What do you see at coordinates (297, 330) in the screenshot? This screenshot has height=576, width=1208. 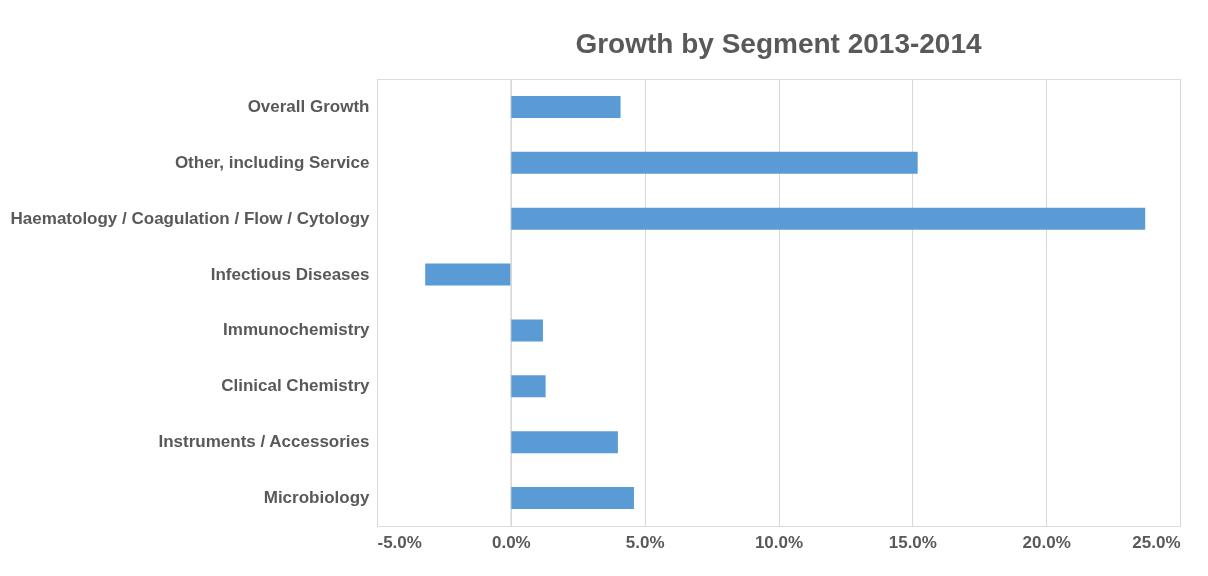 I see `y-tick-label: Immunochemistry` at bounding box center [297, 330].